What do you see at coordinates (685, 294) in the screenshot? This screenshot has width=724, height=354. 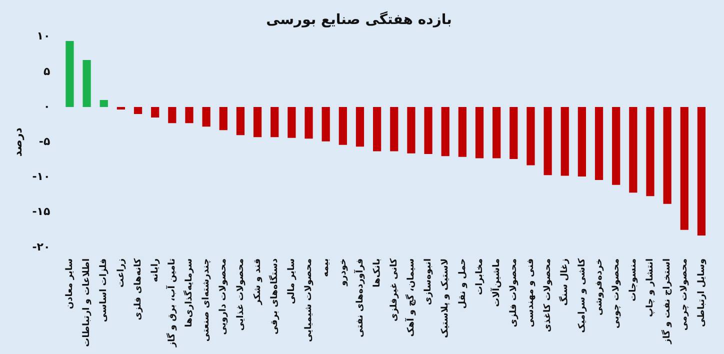 I see `x-tick-label: محصولات چرمی` at bounding box center [685, 294].